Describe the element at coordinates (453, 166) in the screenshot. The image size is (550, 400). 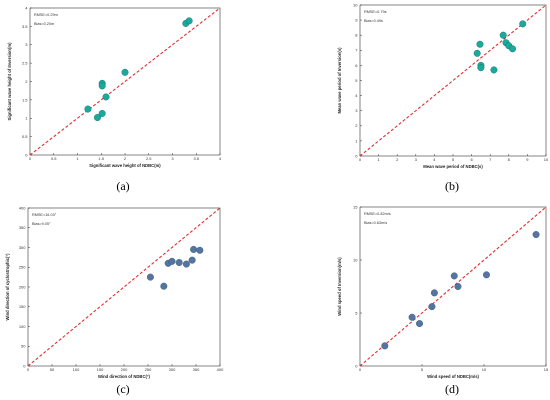
I see `x-axis-label: Mean wave period of NDBC(s)` at that location.